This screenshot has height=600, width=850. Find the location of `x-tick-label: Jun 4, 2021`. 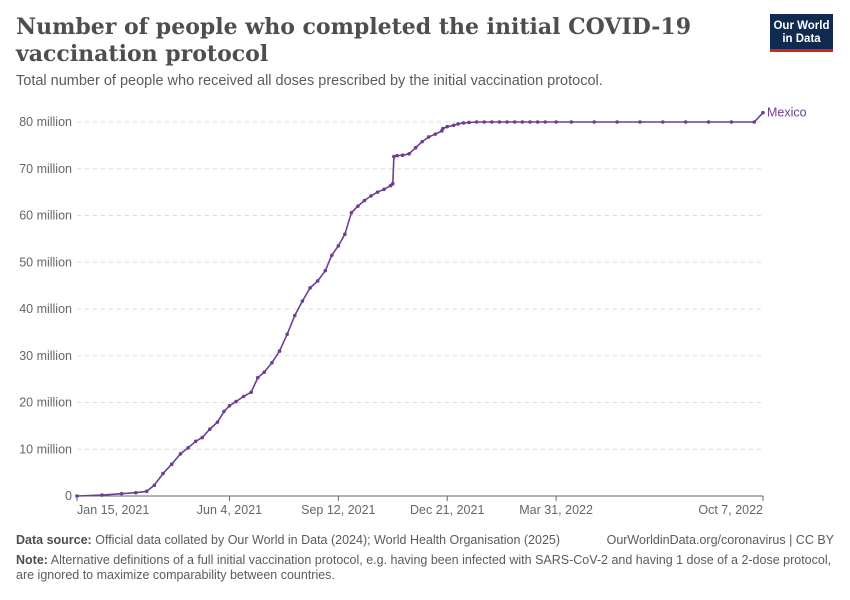

x-tick-label: Jun 4, 2021 is located at coordinates (229, 510).